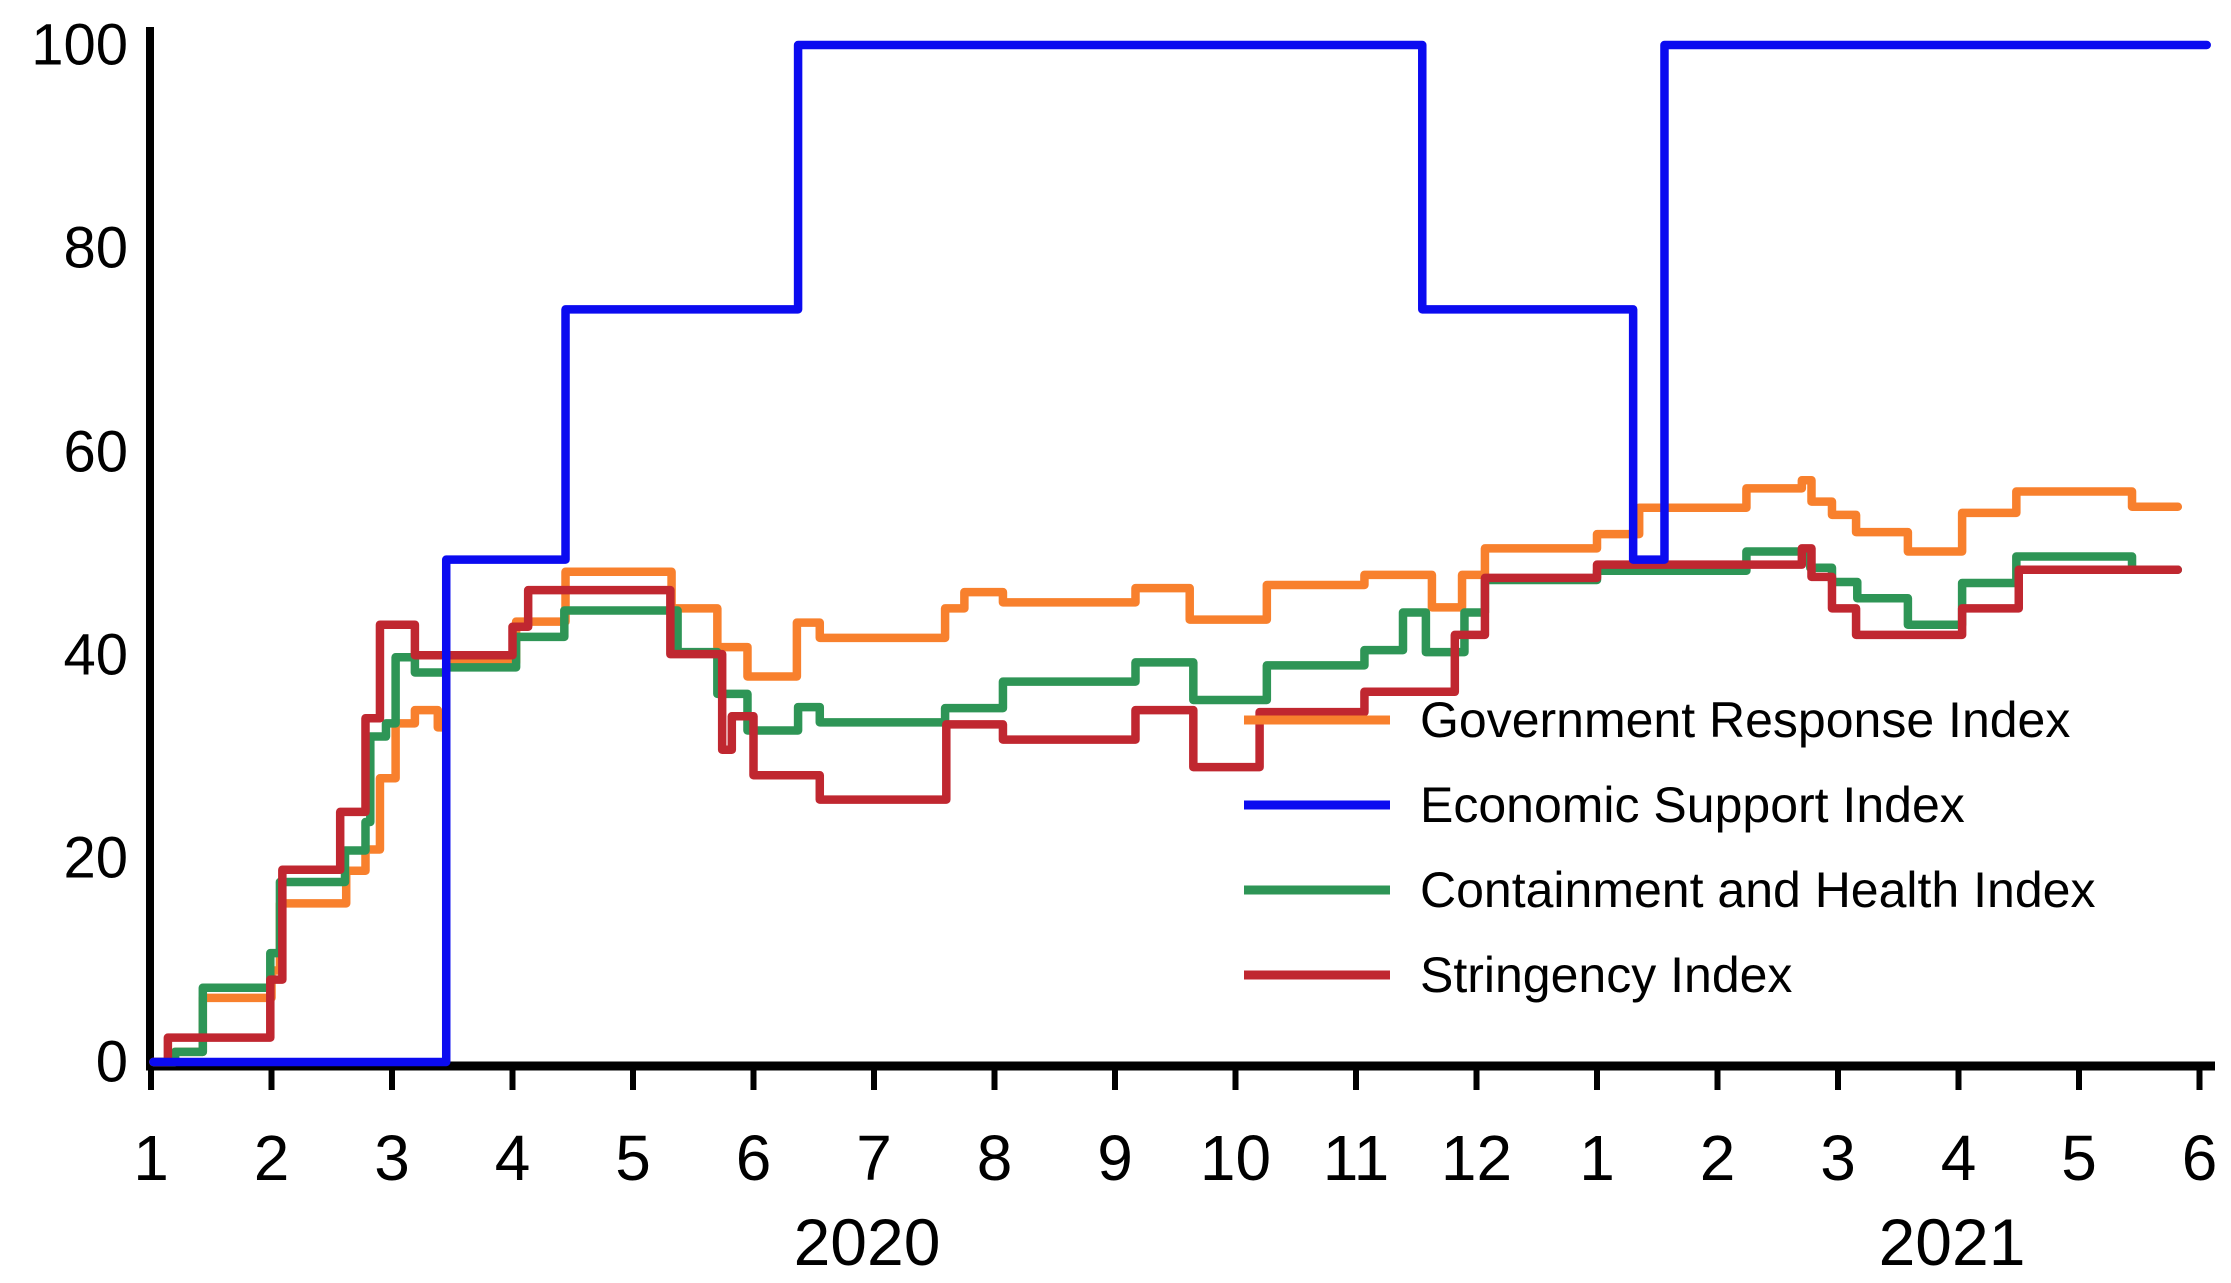  What do you see at coordinates (1952, 1241) in the screenshot?
I see `year-label-2021: 2021` at bounding box center [1952, 1241].